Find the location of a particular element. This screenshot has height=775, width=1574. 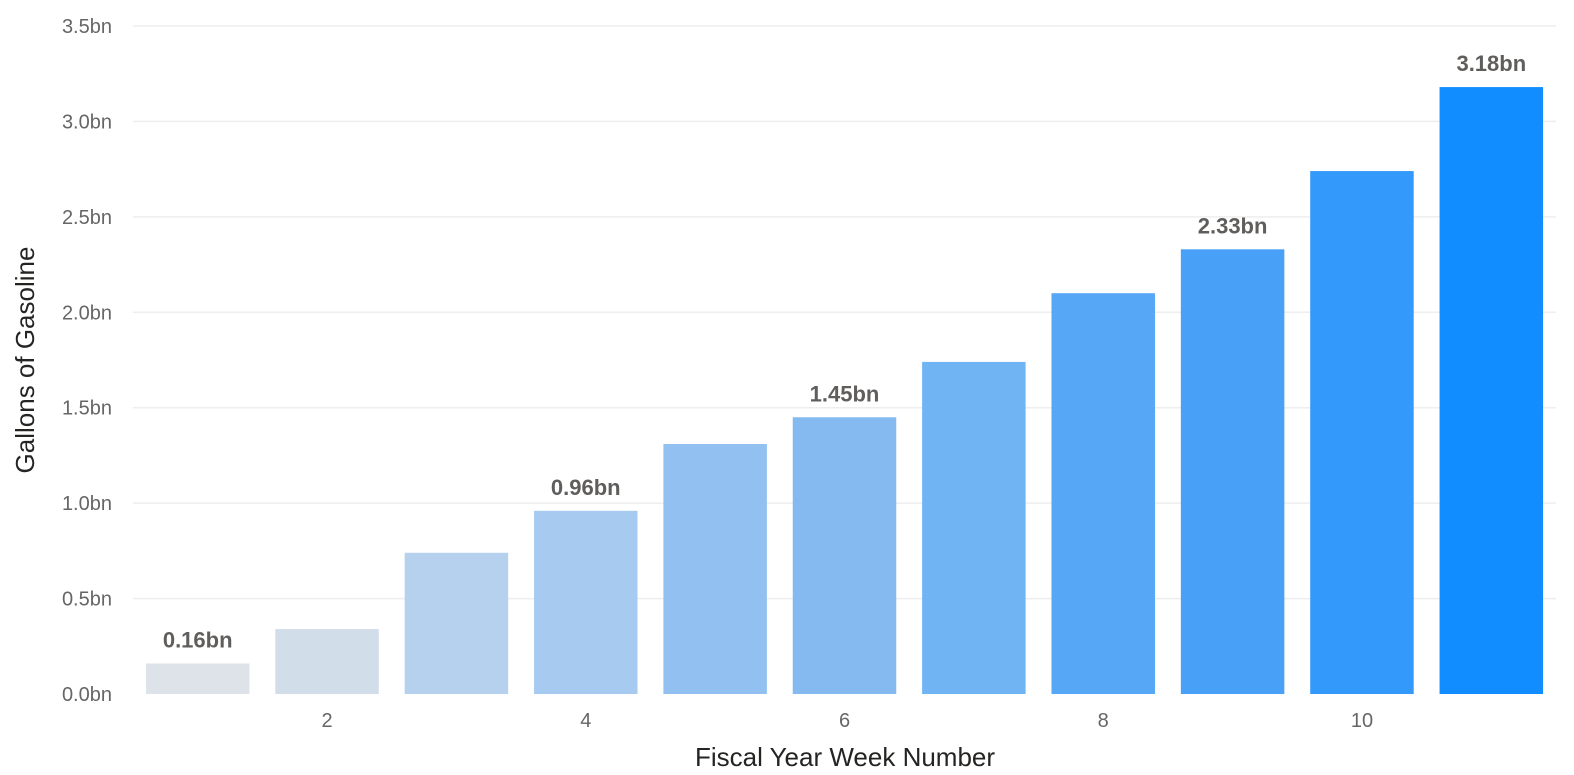

y-tick-label: 1.0bn is located at coordinates (87, 504).